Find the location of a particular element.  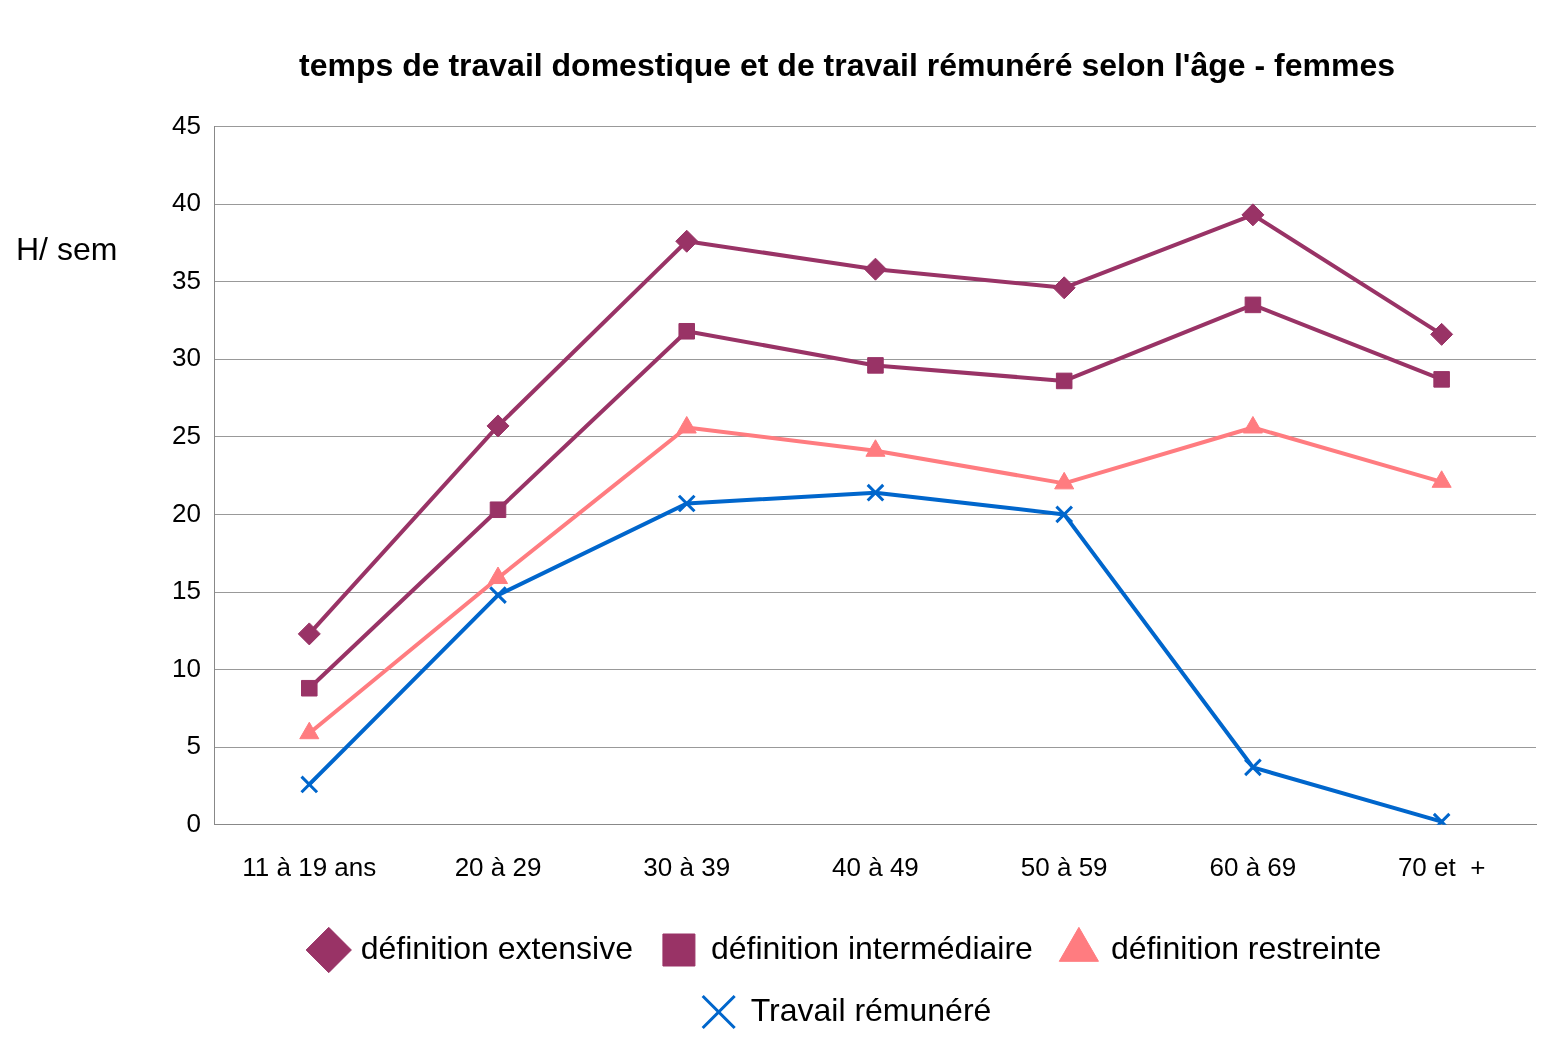

y-tick-label: 0 is located at coordinates (193, 822).